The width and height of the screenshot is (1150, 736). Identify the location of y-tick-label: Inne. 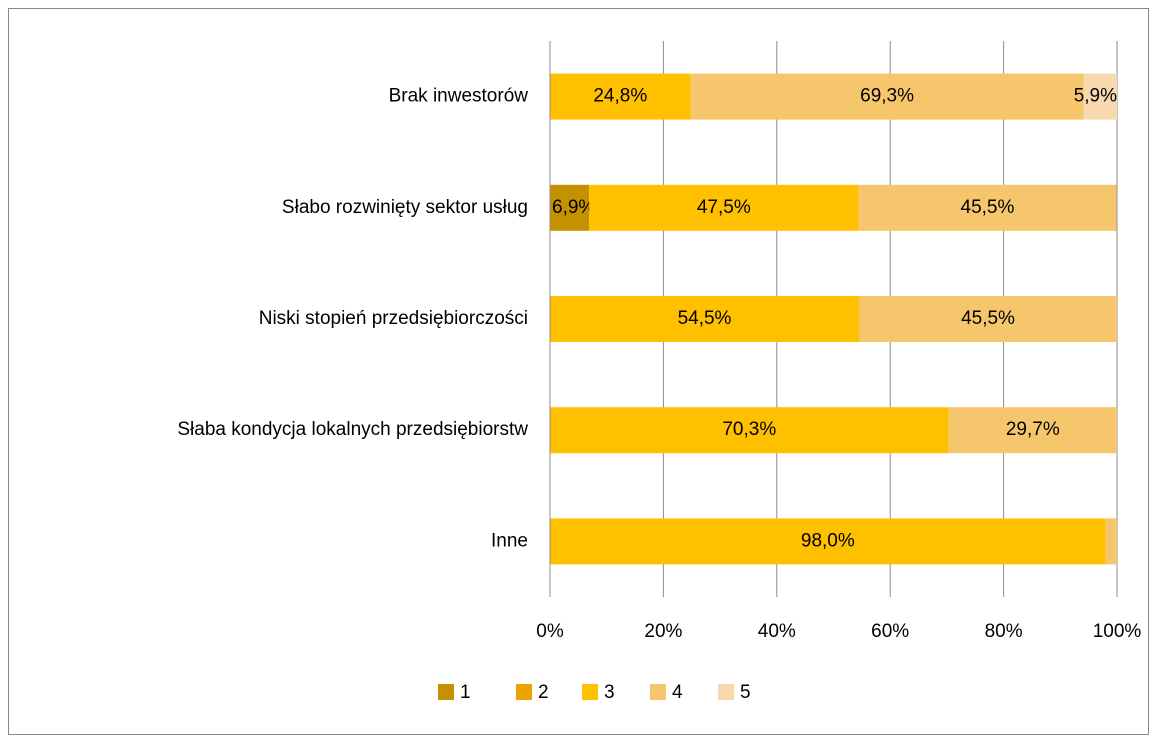
(509, 540).